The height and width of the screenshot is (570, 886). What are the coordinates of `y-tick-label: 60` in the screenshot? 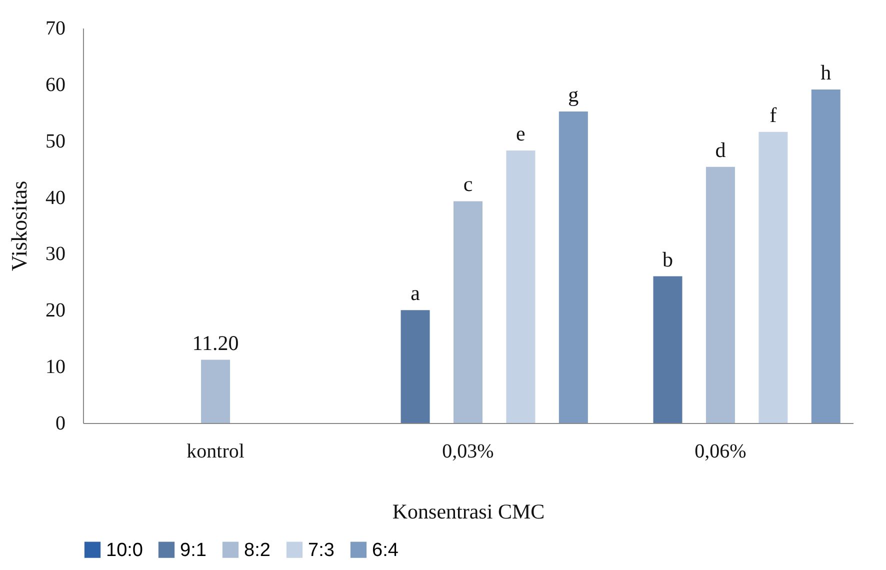 It's located at (56, 85).